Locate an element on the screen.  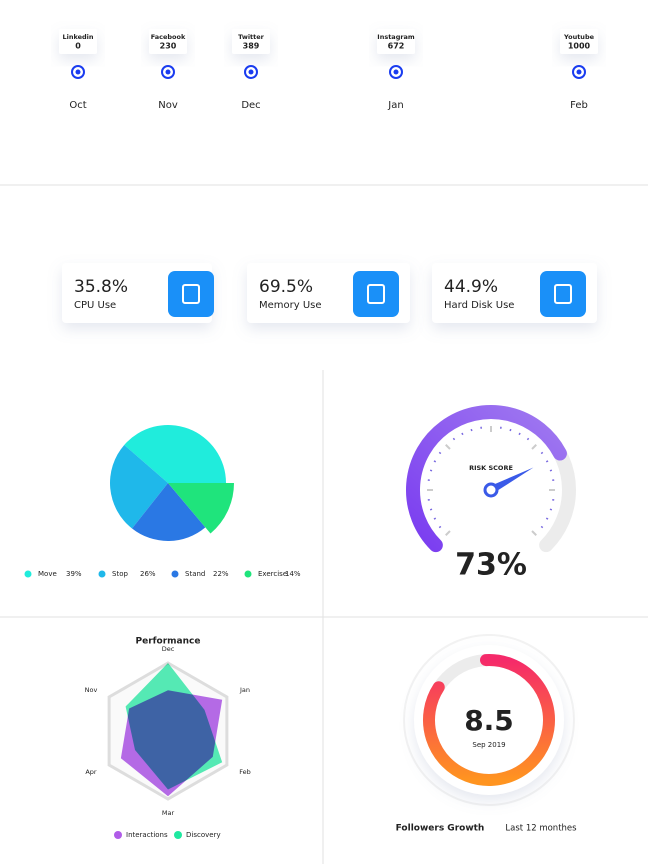
ring-note: Last 12 monthes is located at coordinates (541, 829).